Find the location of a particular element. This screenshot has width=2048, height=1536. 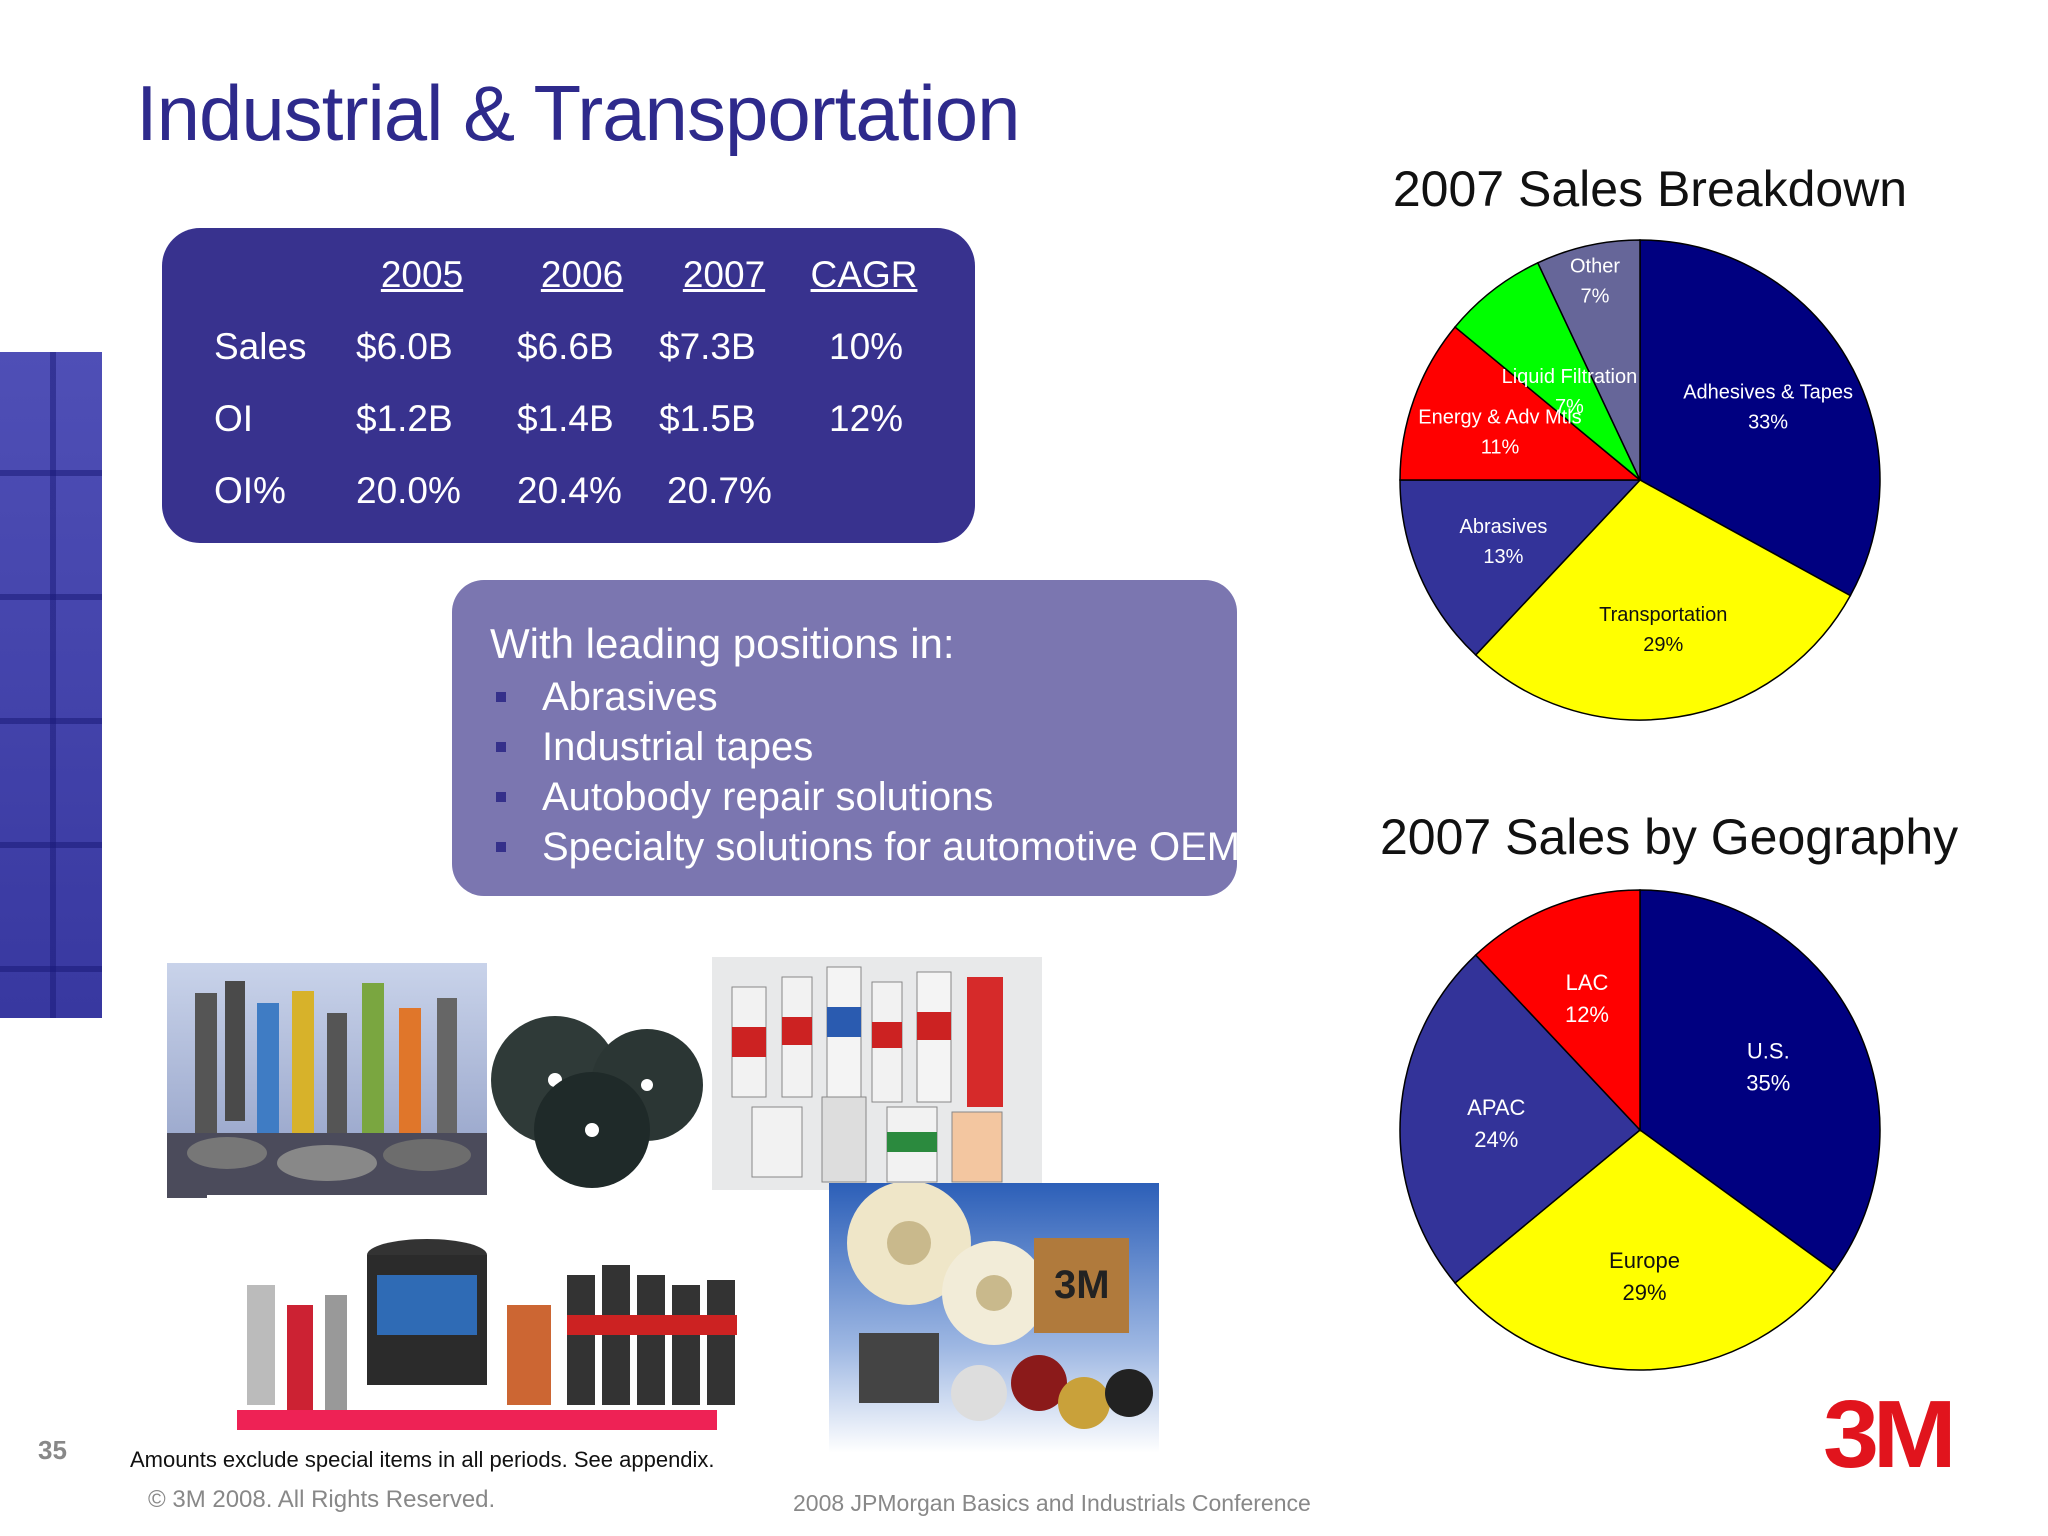

header-cagr: CAGR is located at coordinates (864, 274).